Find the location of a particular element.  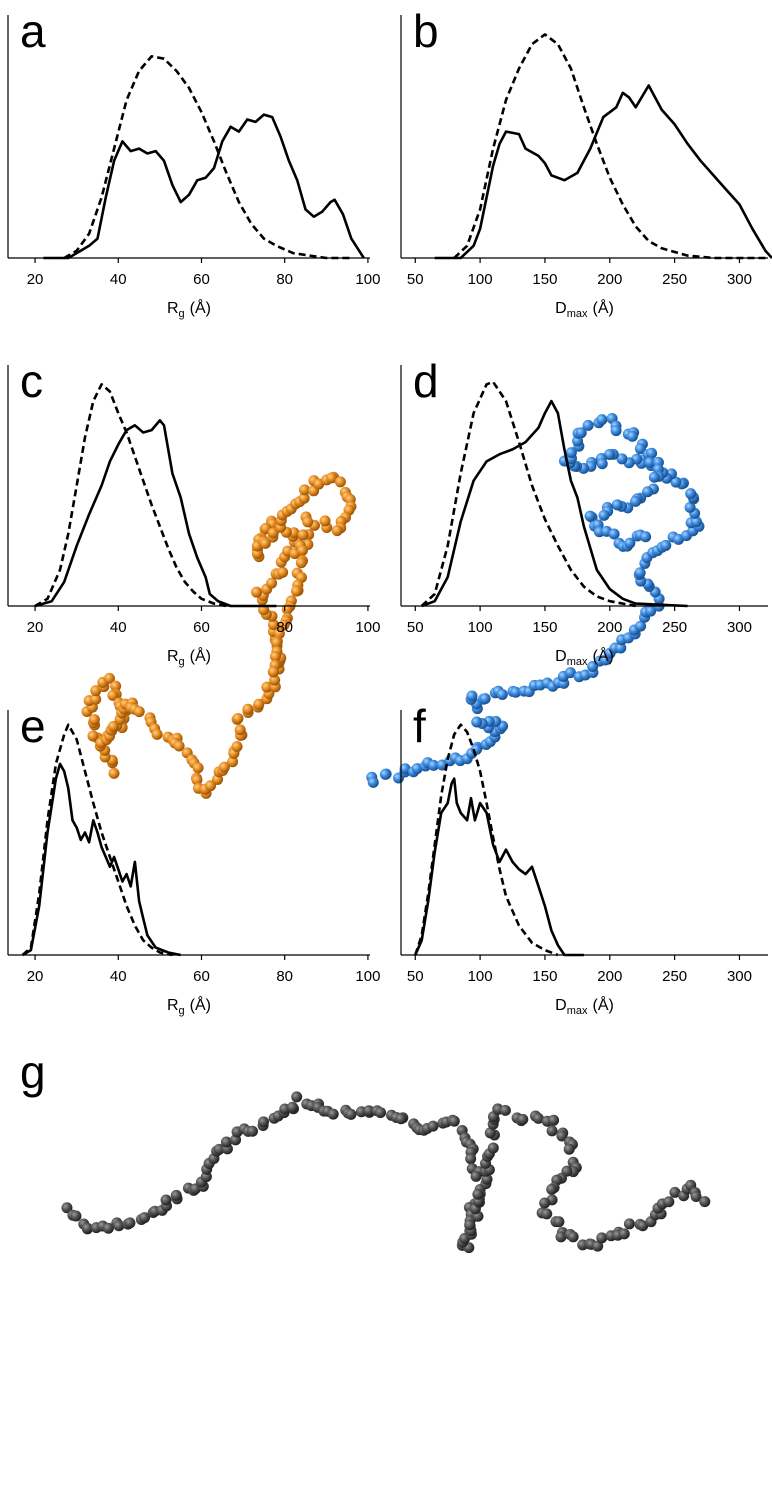

panel-label: c is located at coordinates (31, 381).